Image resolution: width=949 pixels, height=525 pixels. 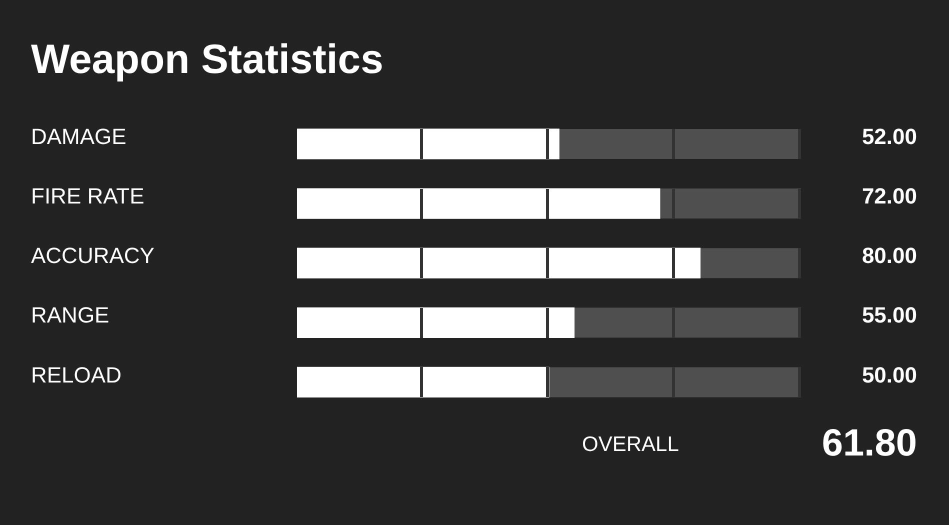 I want to click on data-label: 55.00, so click(x=889, y=315).